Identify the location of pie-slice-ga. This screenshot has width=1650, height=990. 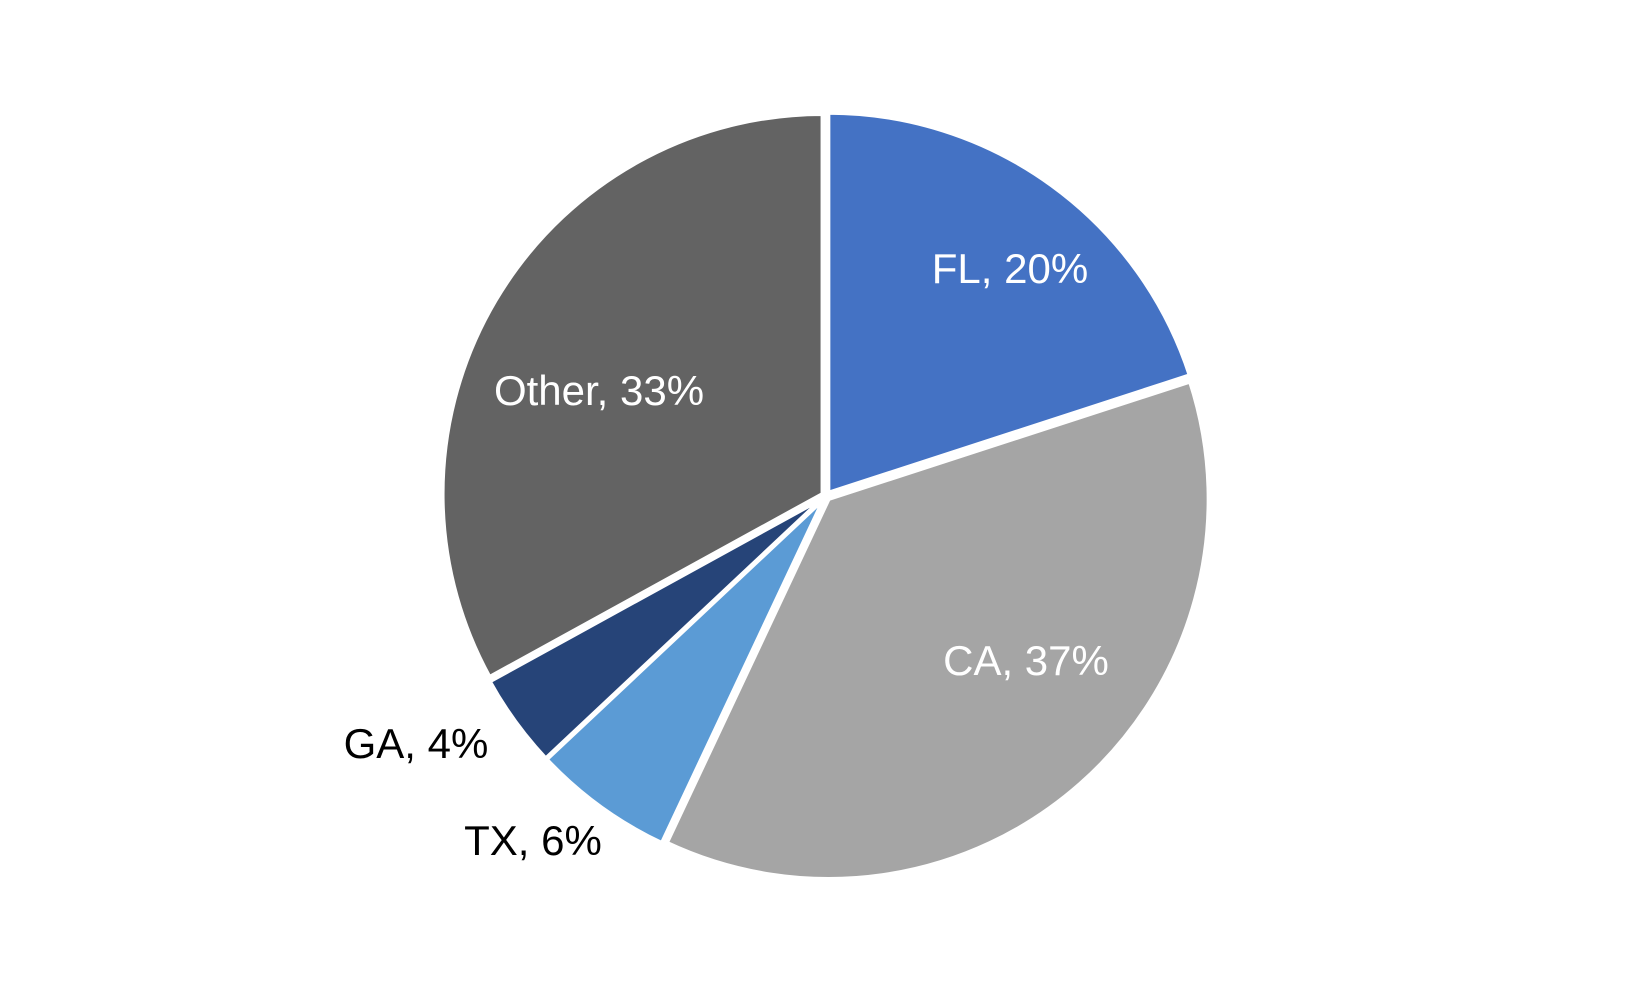
(656, 628).